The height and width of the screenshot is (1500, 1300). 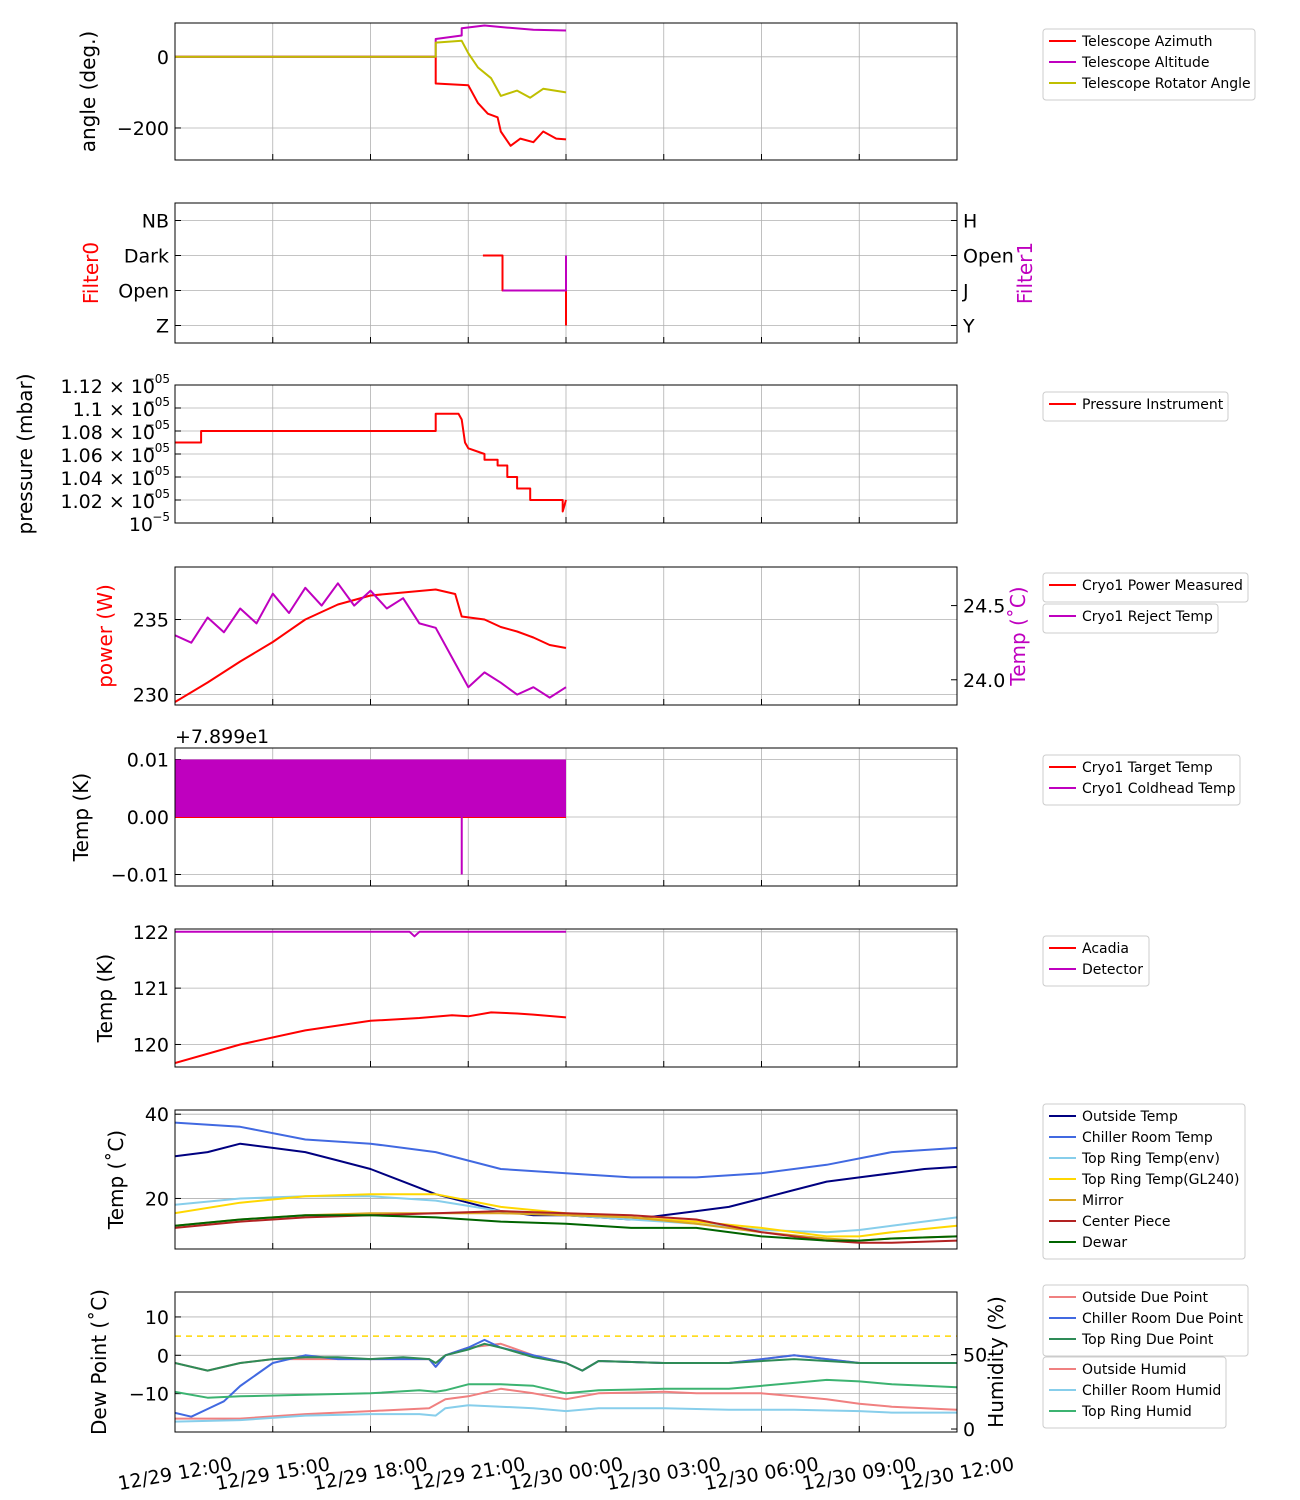 What do you see at coordinates (1126, 1222) in the screenshot?
I see `legend-label: Center Piece` at bounding box center [1126, 1222].